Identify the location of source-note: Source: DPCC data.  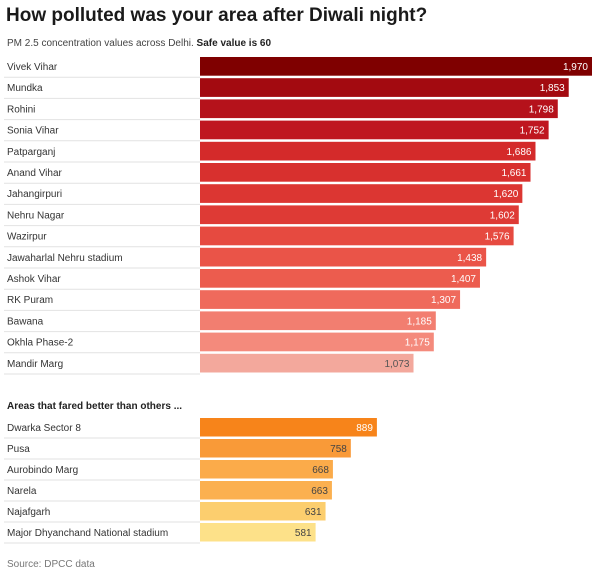
(51, 564).